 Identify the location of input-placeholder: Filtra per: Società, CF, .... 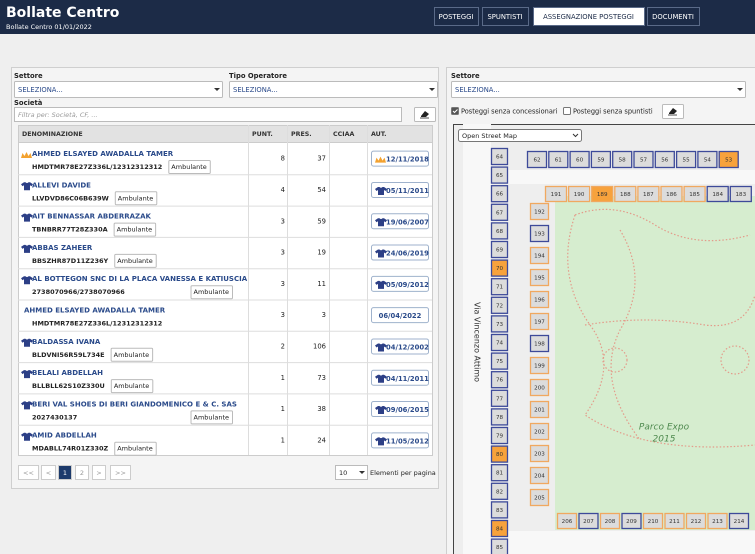
(58, 115).